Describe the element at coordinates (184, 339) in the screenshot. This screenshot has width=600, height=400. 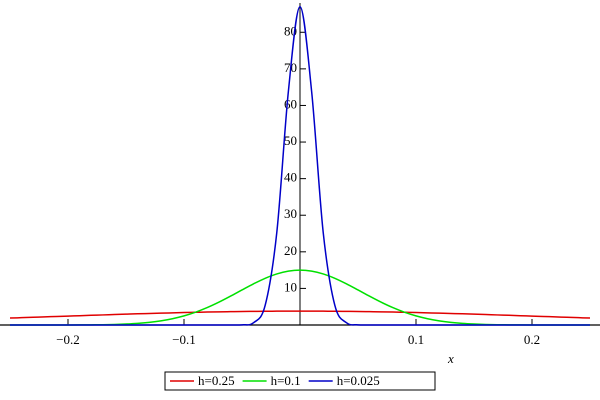
I see `x-tick-label: −0.1` at that location.